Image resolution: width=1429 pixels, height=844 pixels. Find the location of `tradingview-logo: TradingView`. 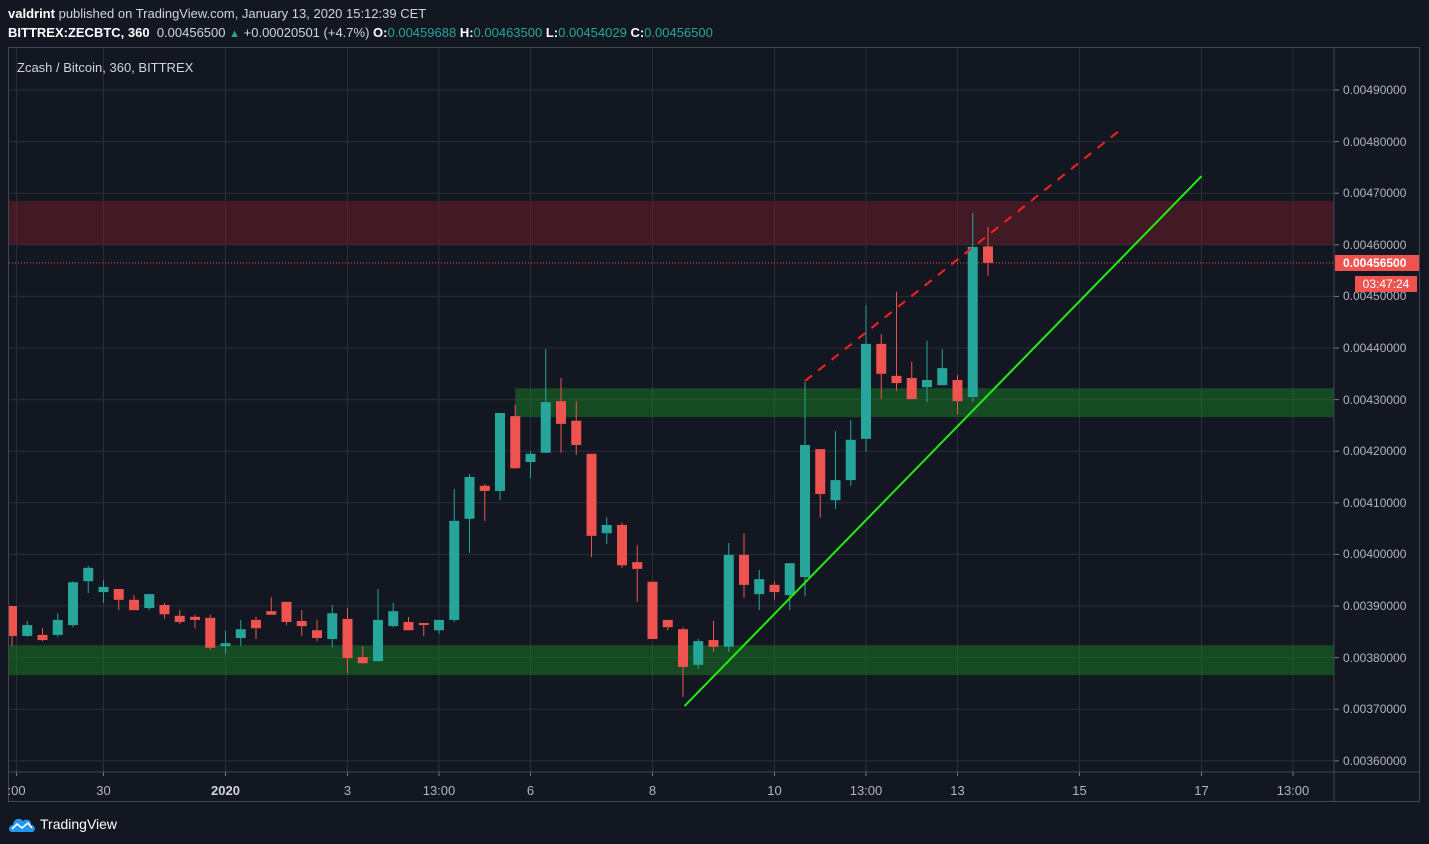

tradingview-logo: TradingView is located at coordinates (62, 824).